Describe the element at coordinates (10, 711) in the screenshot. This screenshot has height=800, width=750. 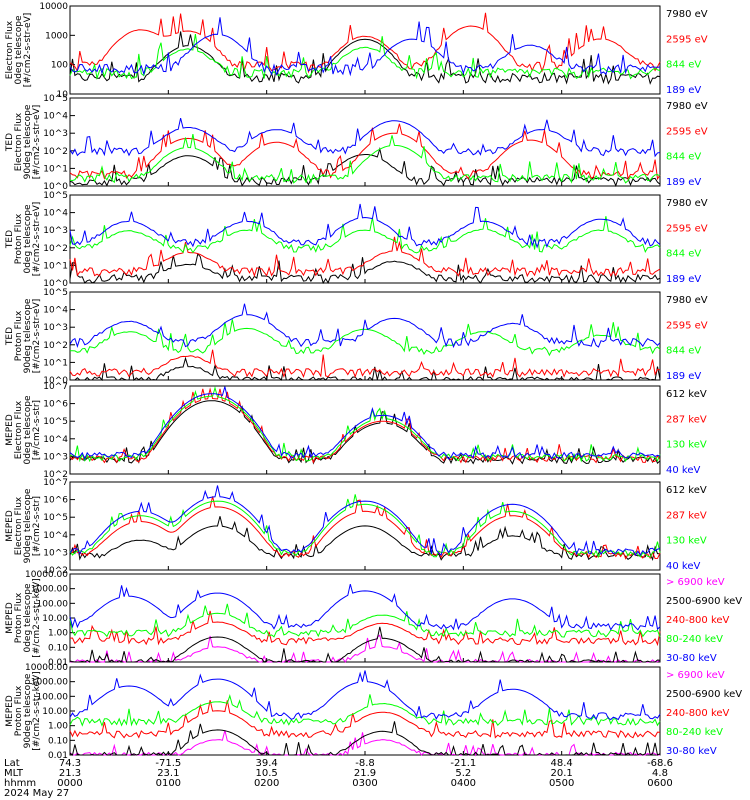
I see `panel-8-ylabel: MEPED` at that location.